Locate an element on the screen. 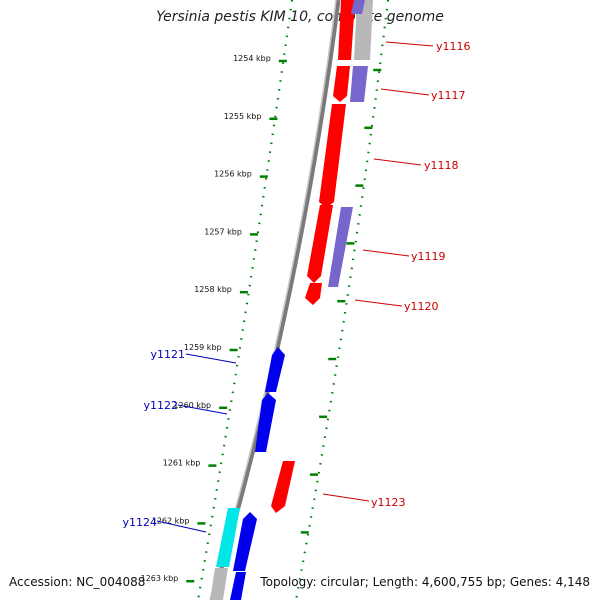  gene-y1117-alt-block is located at coordinates (358, 7).